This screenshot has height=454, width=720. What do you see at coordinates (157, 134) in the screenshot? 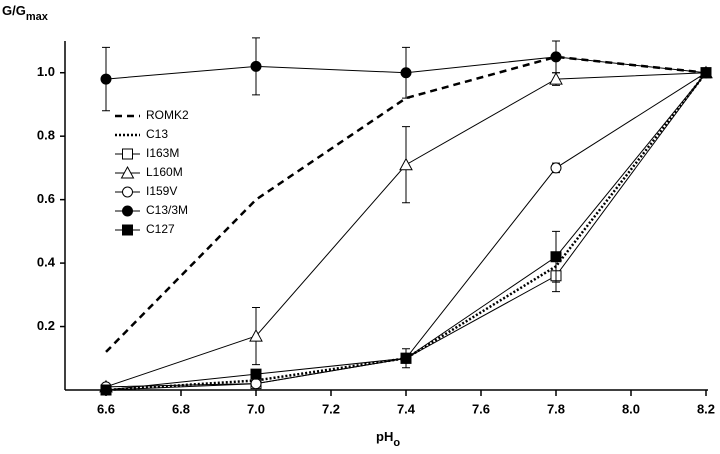
I see `legend-label: C13` at bounding box center [157, 134].